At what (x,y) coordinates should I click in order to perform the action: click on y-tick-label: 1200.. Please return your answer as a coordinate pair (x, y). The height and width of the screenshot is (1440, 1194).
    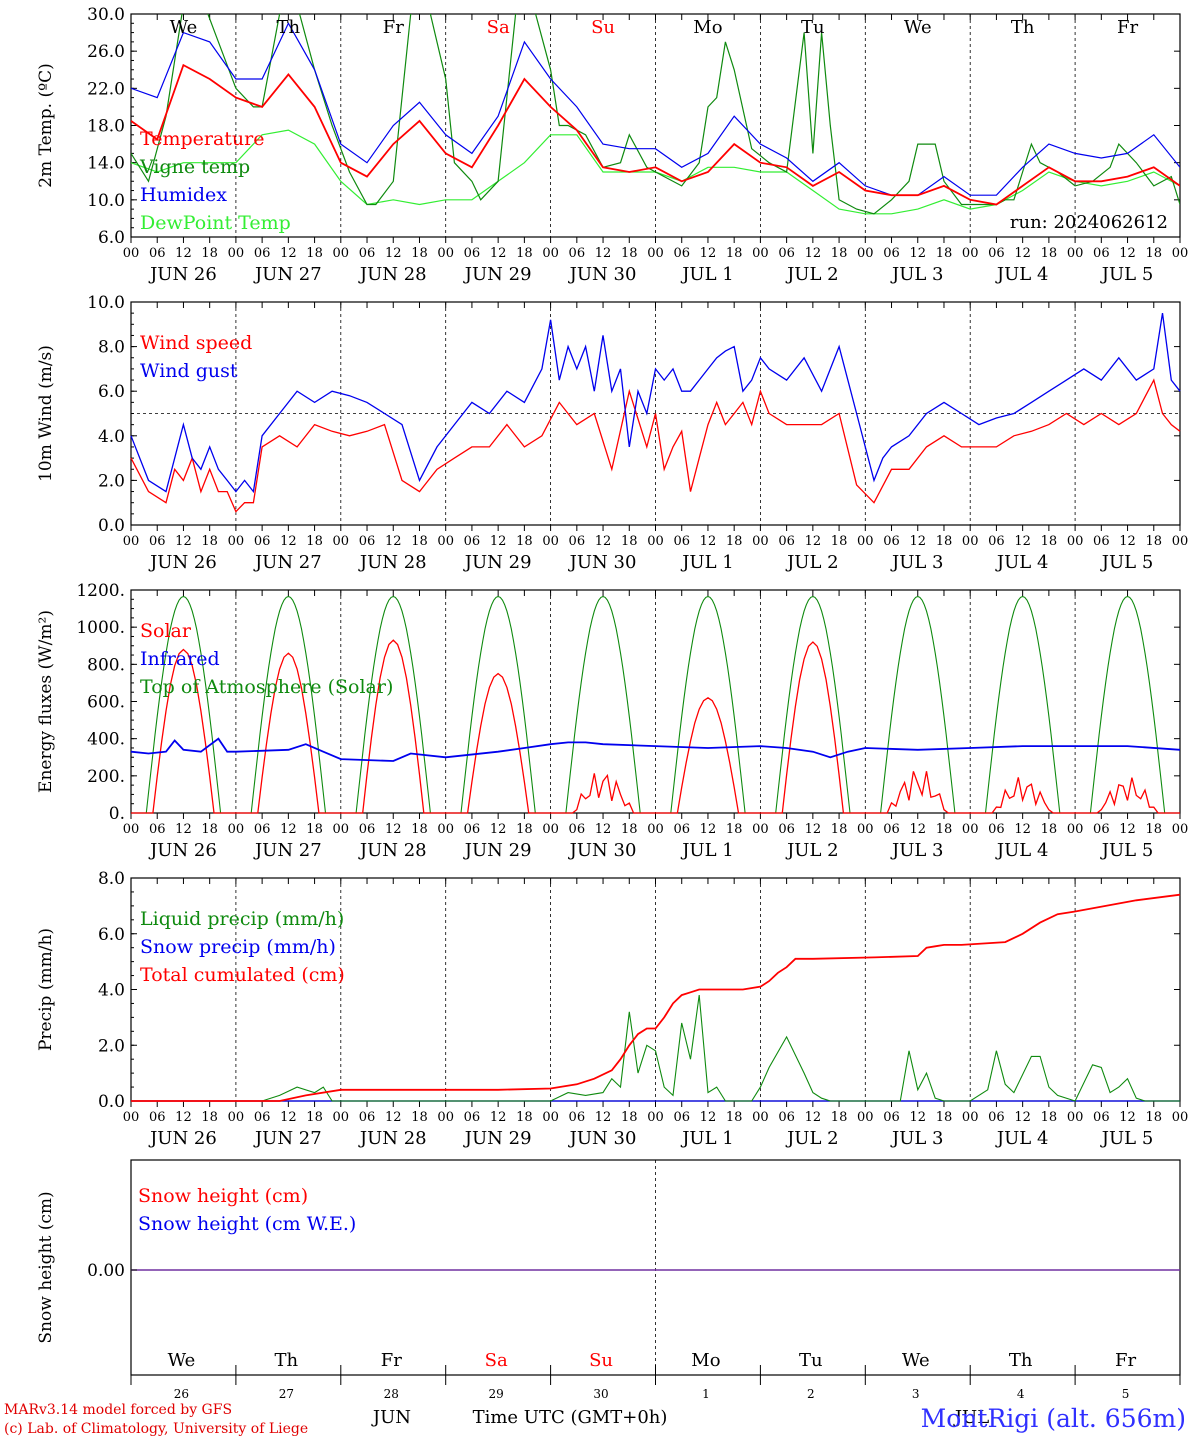
    Looking at the image, I should click on (100, 591).